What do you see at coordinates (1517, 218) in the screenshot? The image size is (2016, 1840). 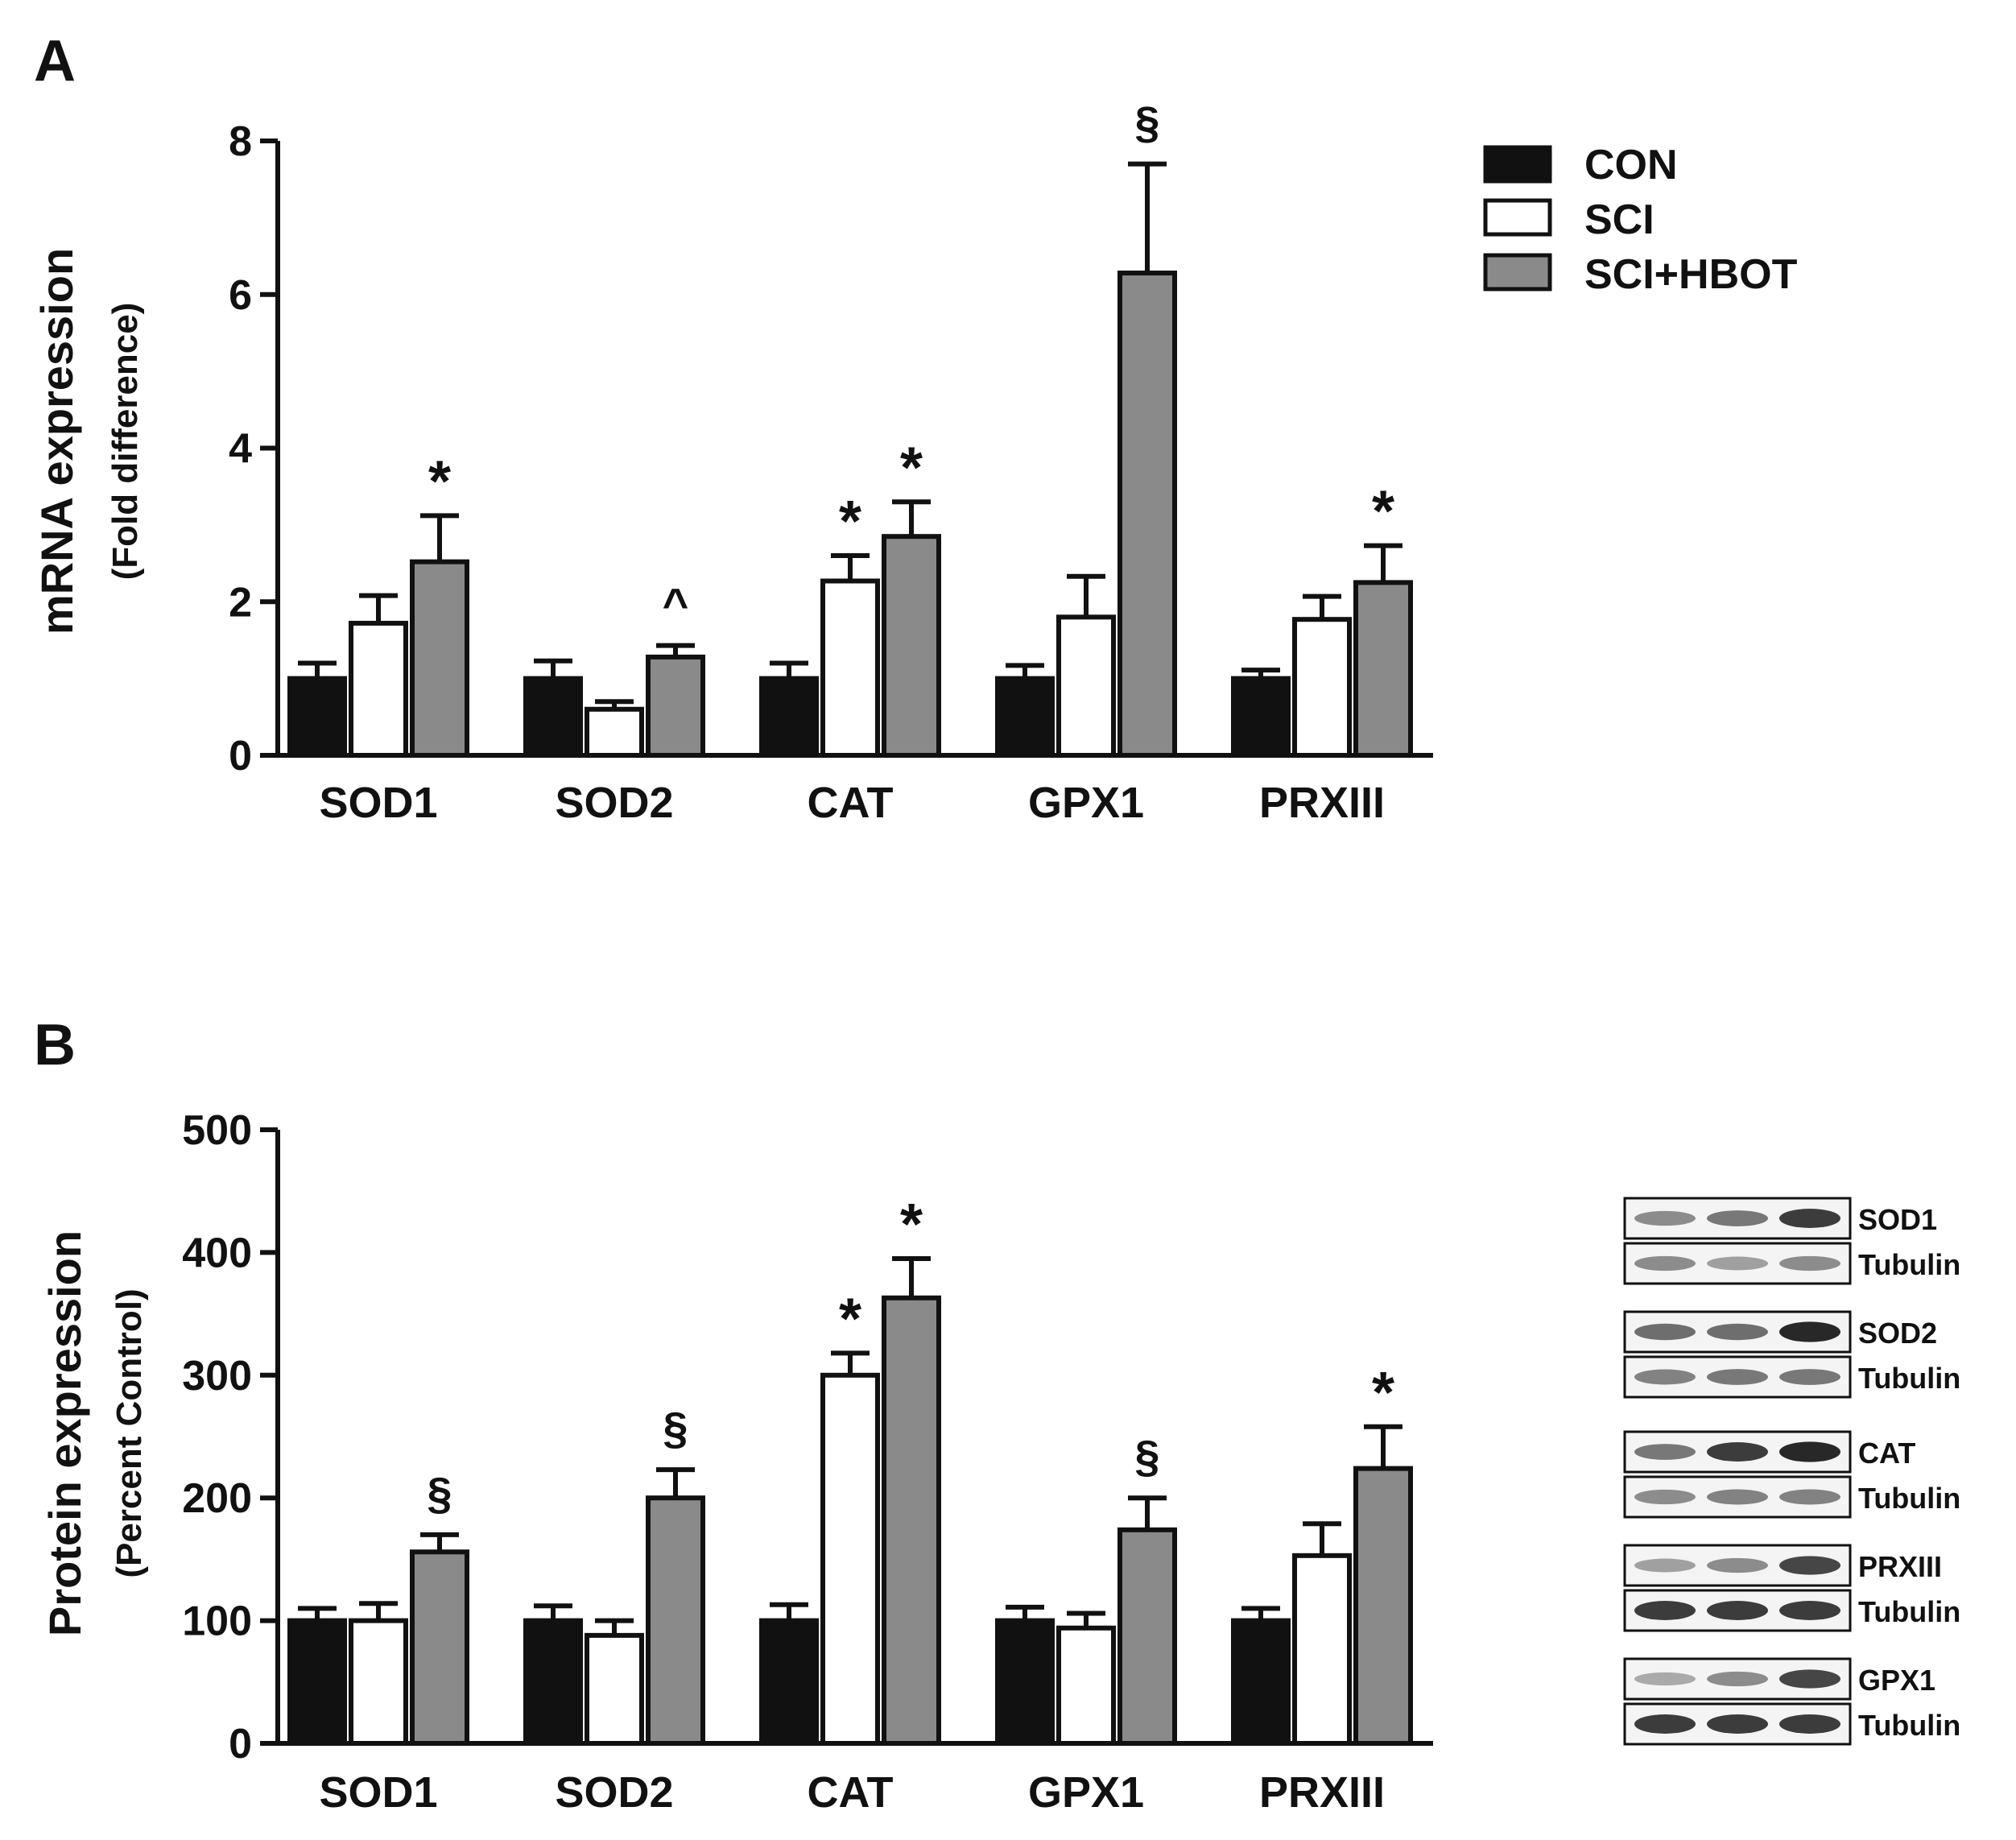 I see `legend-swatch-sci` at bounding box center [1517, 218].